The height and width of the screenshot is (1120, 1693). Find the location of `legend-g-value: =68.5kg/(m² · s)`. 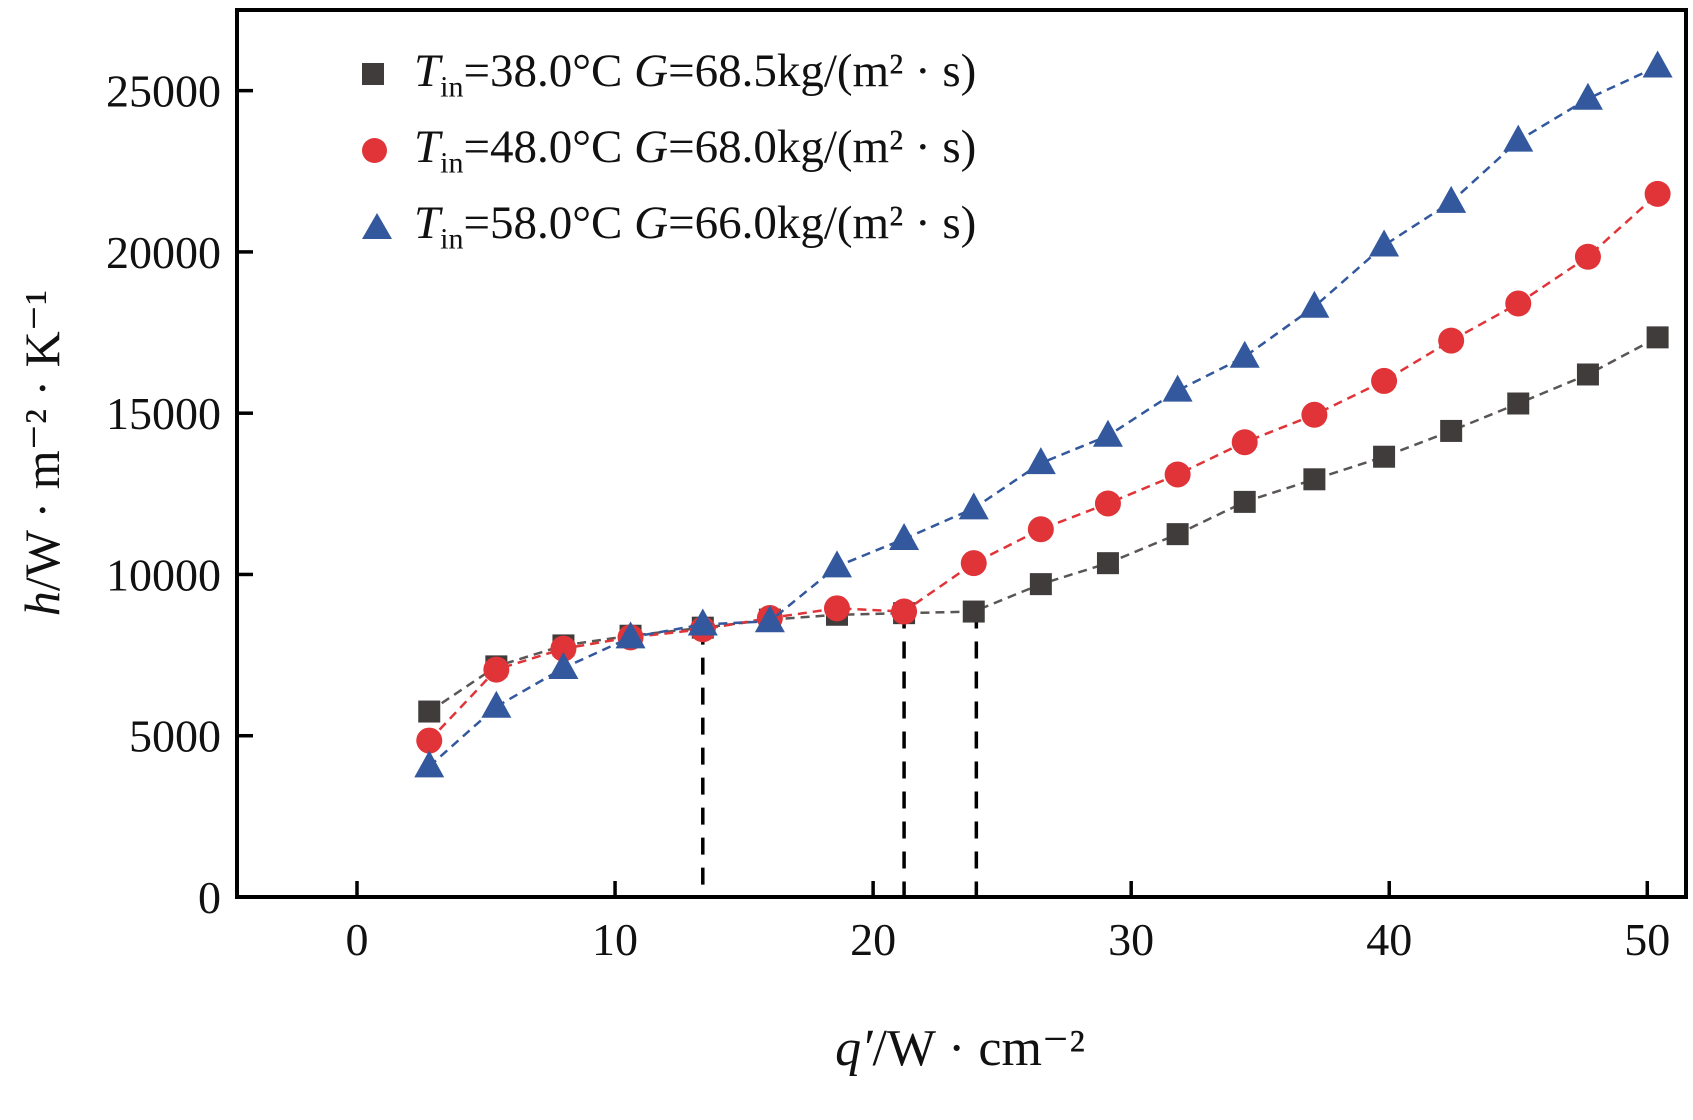

legend-g-value: =68.5kg/(m² · s) is located at coordinates (822, 70).